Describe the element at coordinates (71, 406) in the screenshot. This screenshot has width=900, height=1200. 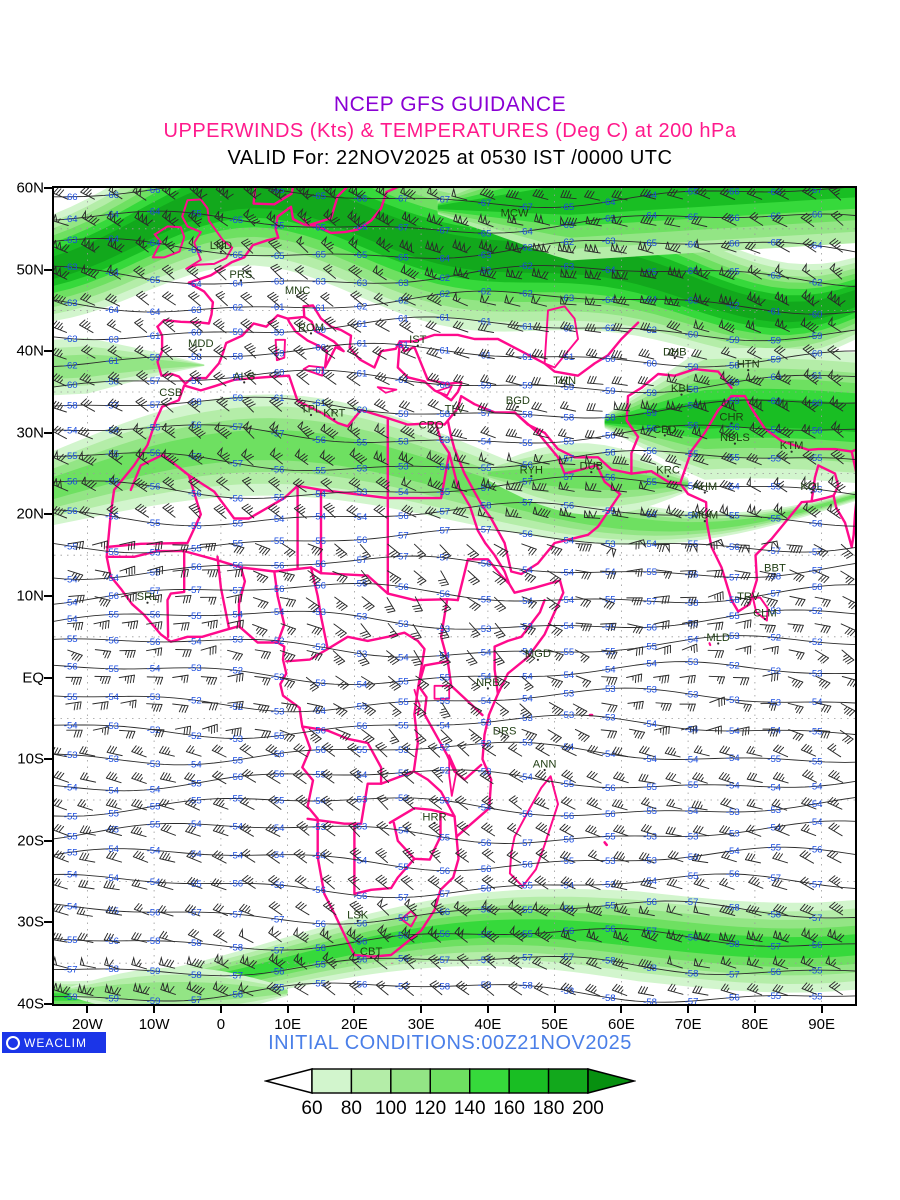
I see `temperature-label: -58` at that location.